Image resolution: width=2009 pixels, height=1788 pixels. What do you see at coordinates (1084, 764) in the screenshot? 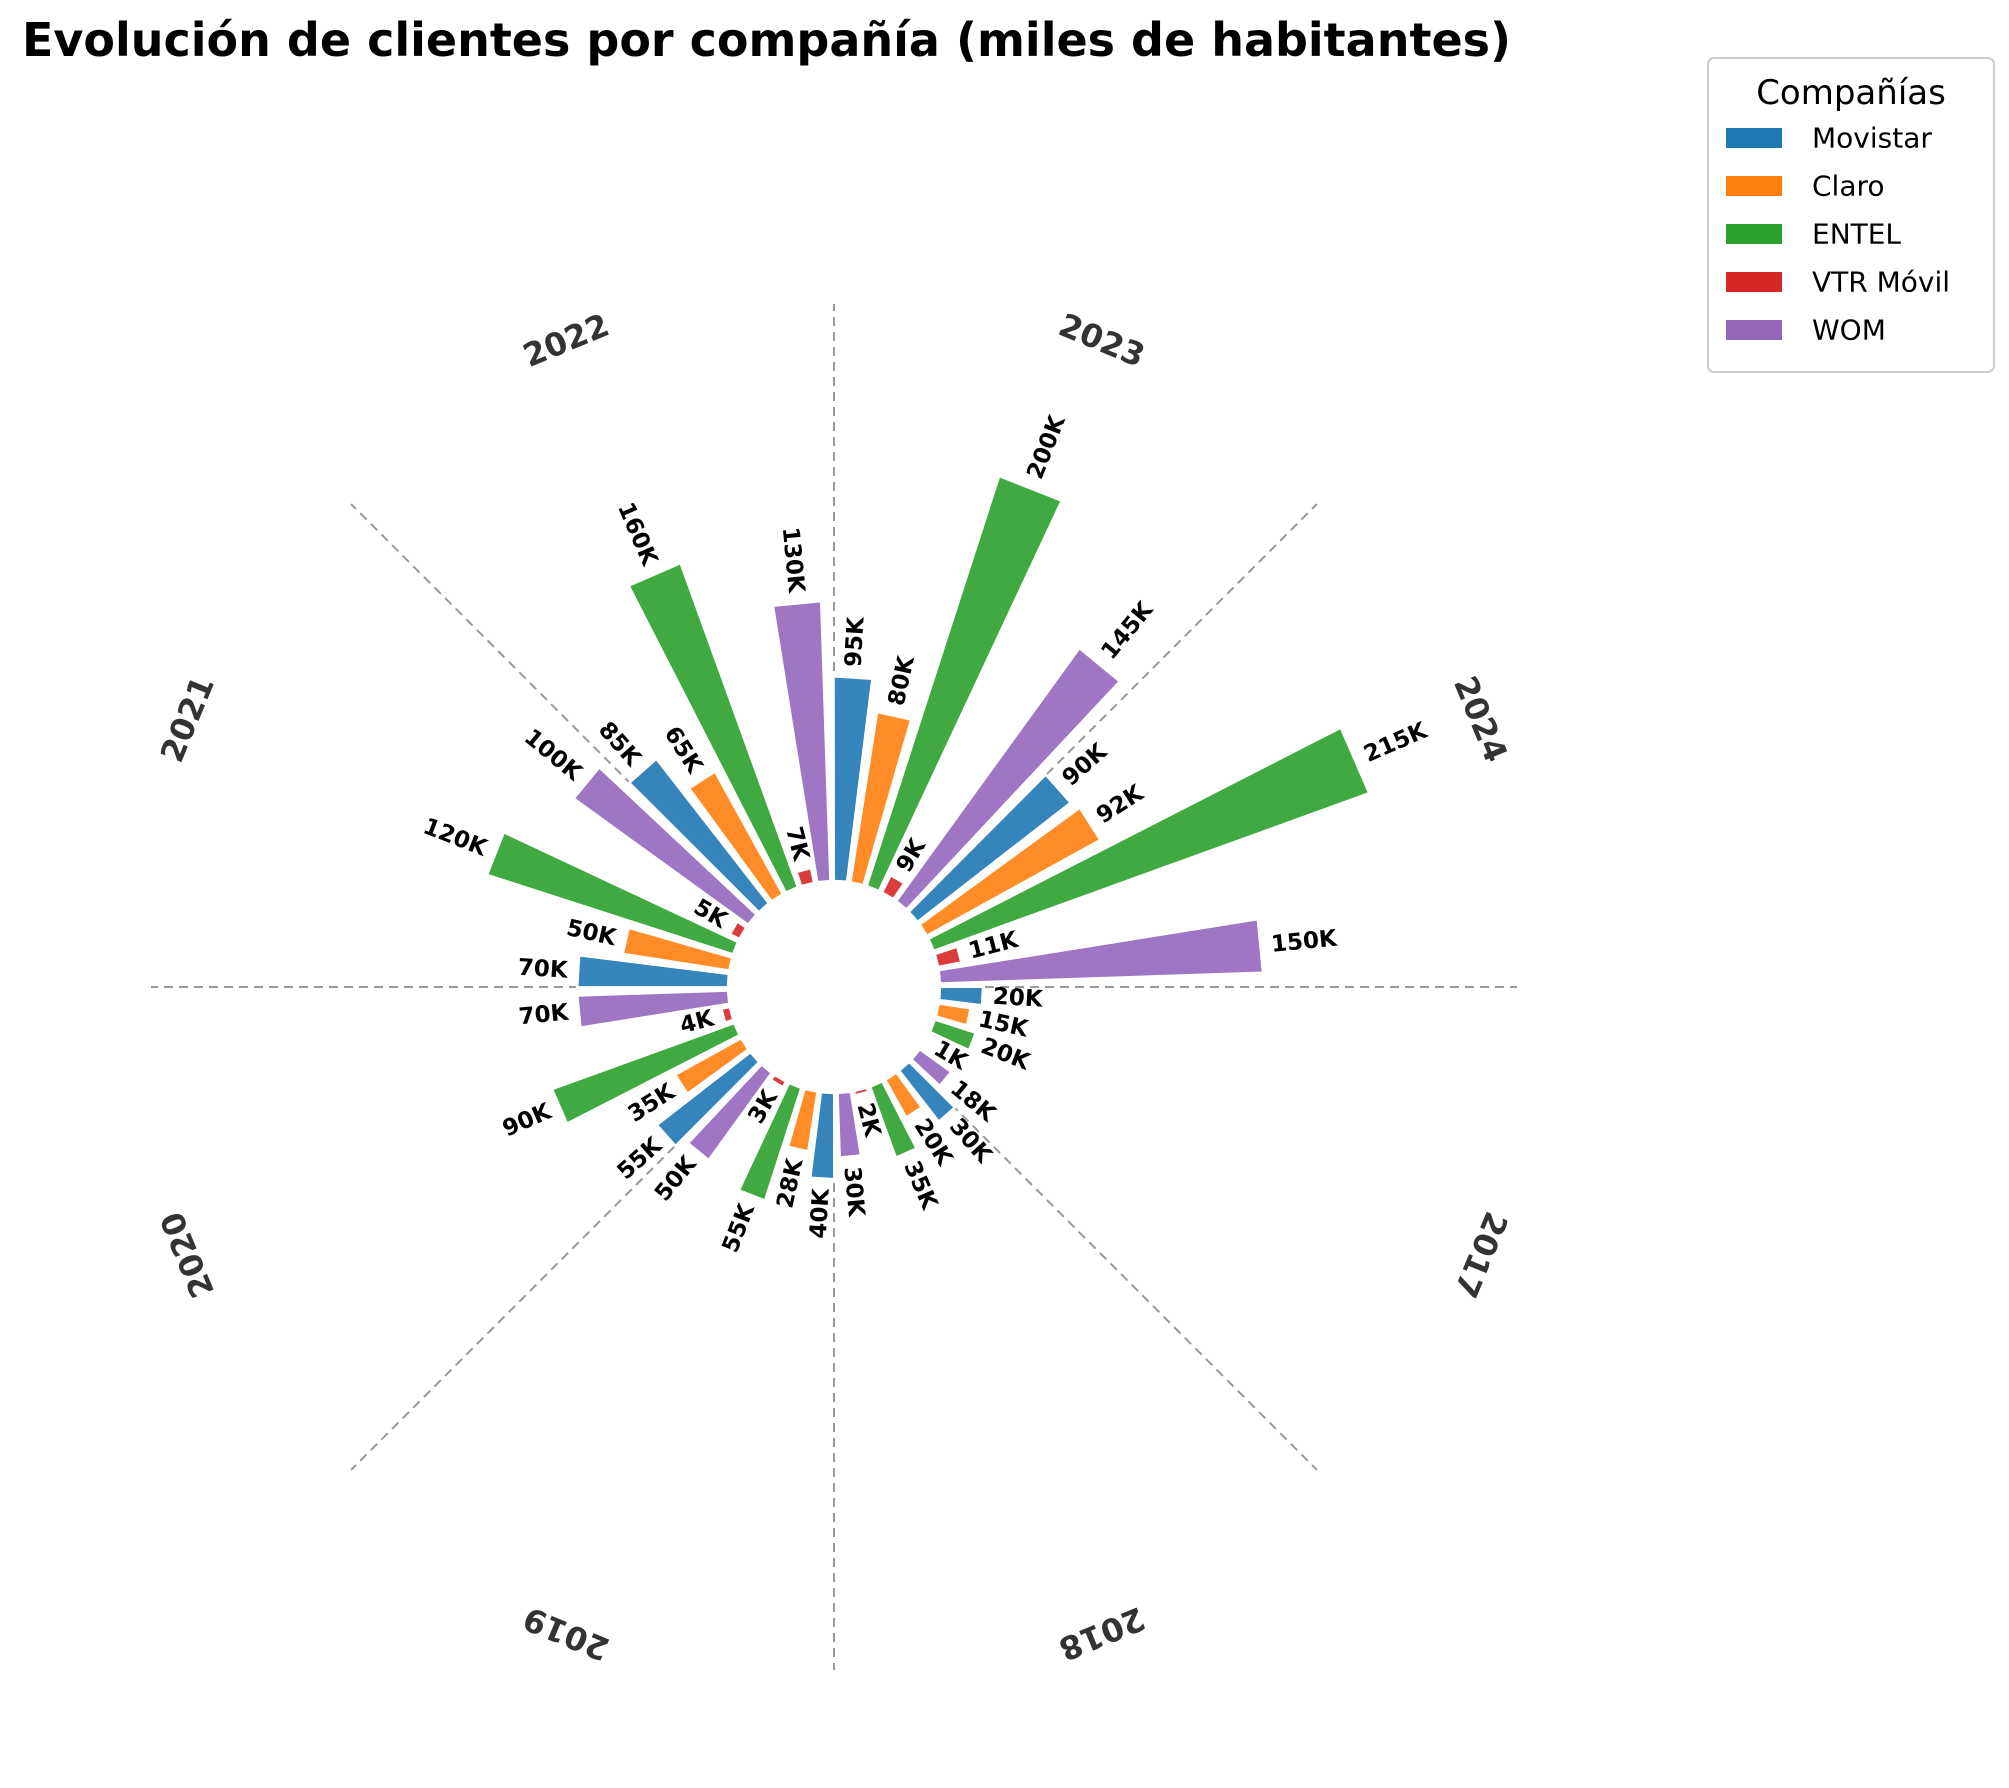
I see `value-label-movistar-2024: 90K` at bounding box center [1084, 764].